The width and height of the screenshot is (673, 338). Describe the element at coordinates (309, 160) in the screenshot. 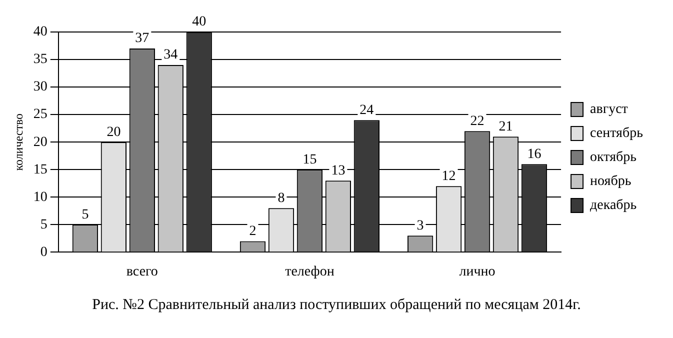

I see `data-label: 15` at that location.